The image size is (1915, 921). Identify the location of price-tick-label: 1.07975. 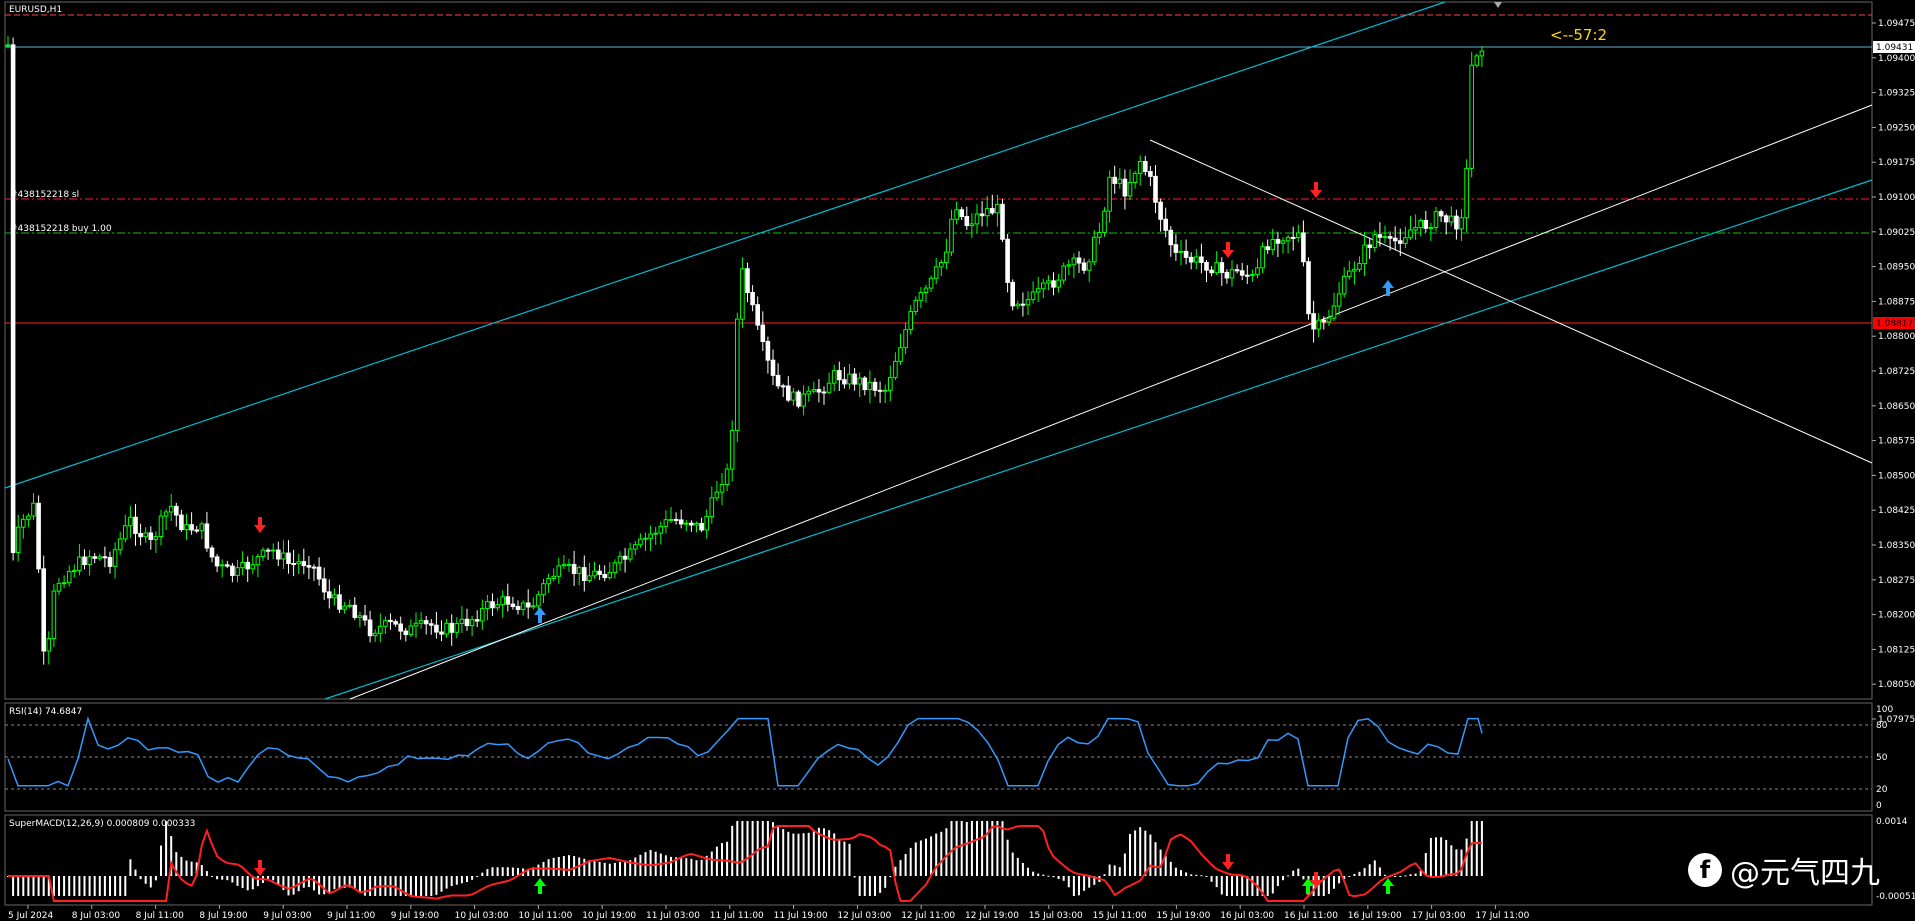
(1896, 720).